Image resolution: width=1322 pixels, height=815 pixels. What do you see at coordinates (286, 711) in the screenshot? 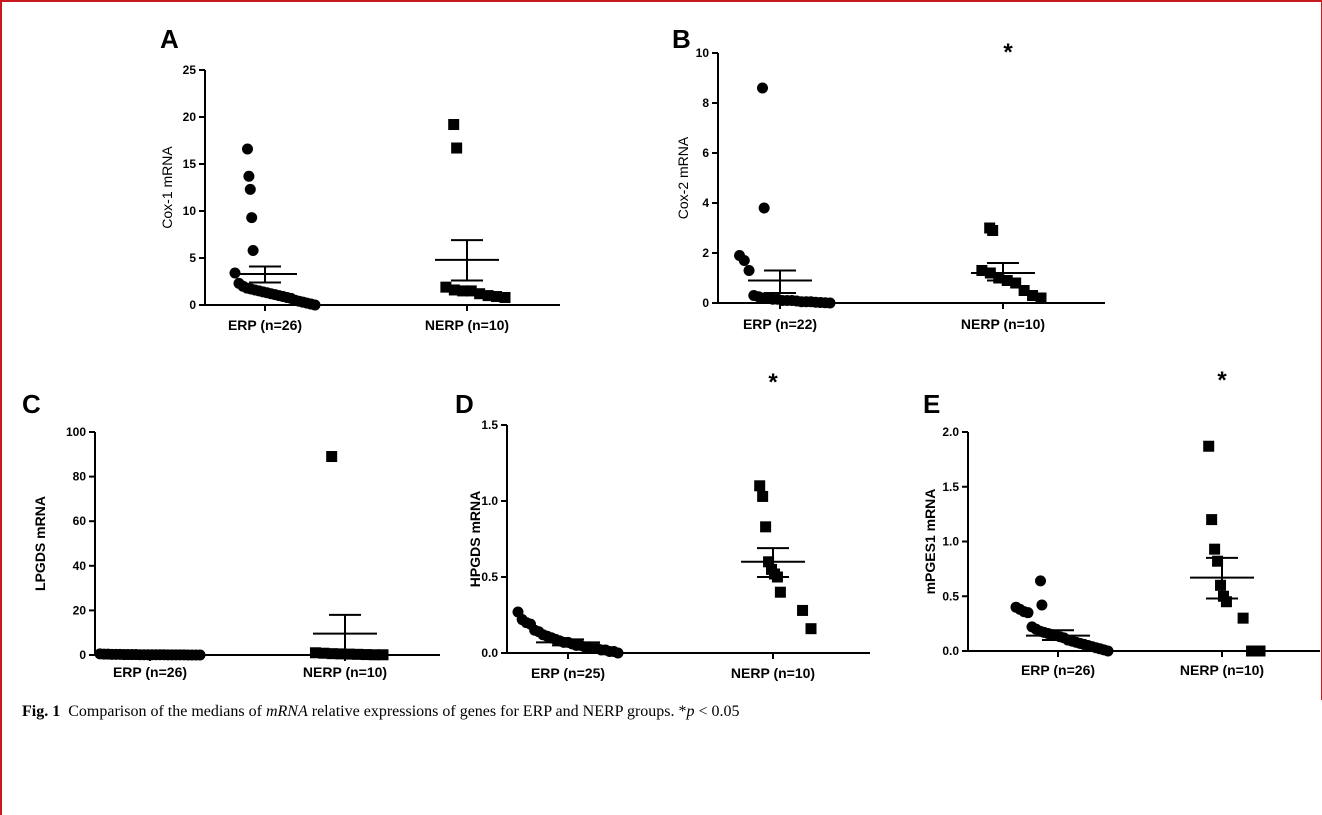
I see `caption-italic: mRNA` at bounding box center [286, 711].